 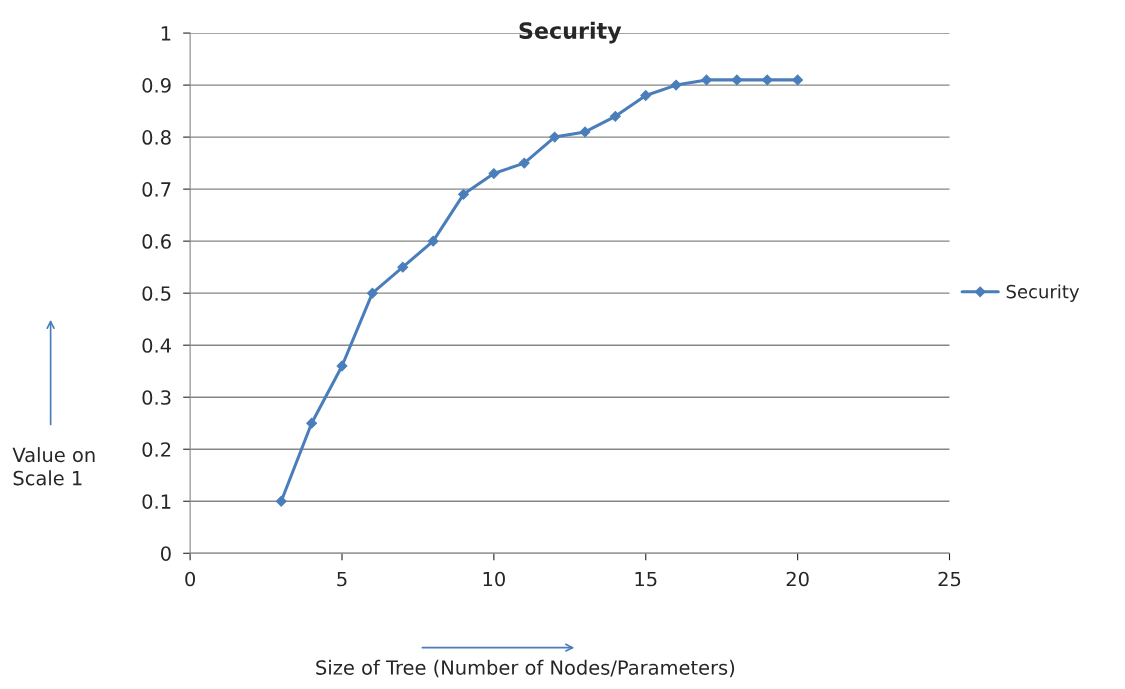 I want to click on x-tick-label: 15, so click(x=646, y=579).